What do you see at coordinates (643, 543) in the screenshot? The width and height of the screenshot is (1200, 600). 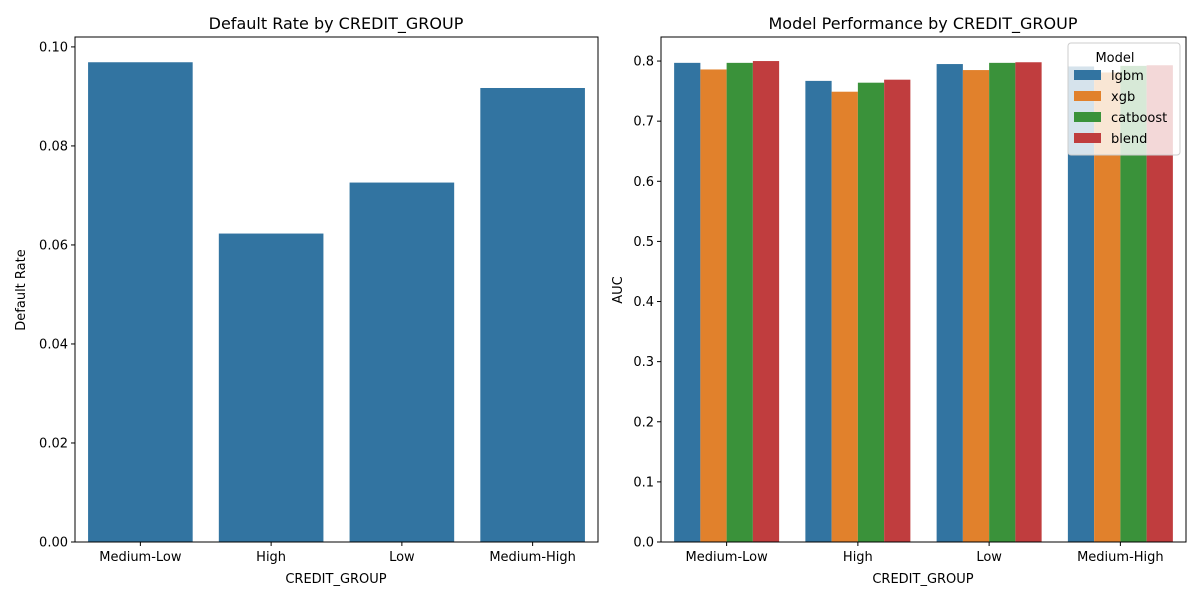 I see `y-tick-label: 0.0` at bounding box center [643, 543].